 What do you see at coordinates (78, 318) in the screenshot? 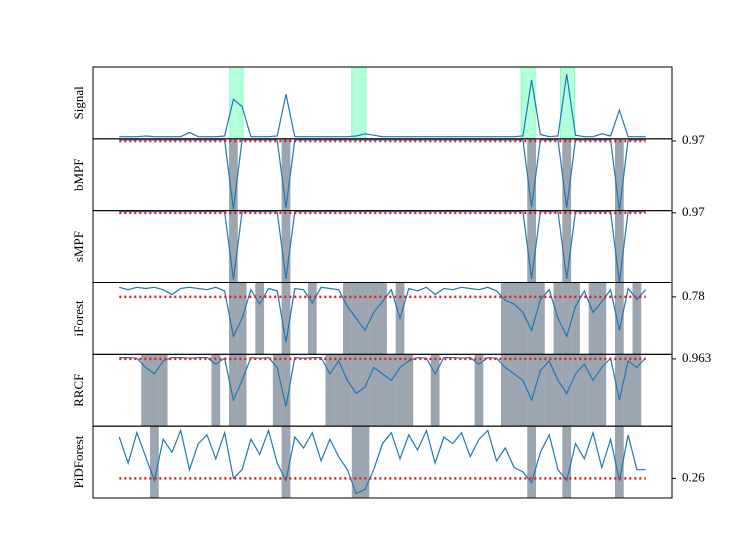
I see `y-axis-label: iForest` at bounding box center [78, 318].